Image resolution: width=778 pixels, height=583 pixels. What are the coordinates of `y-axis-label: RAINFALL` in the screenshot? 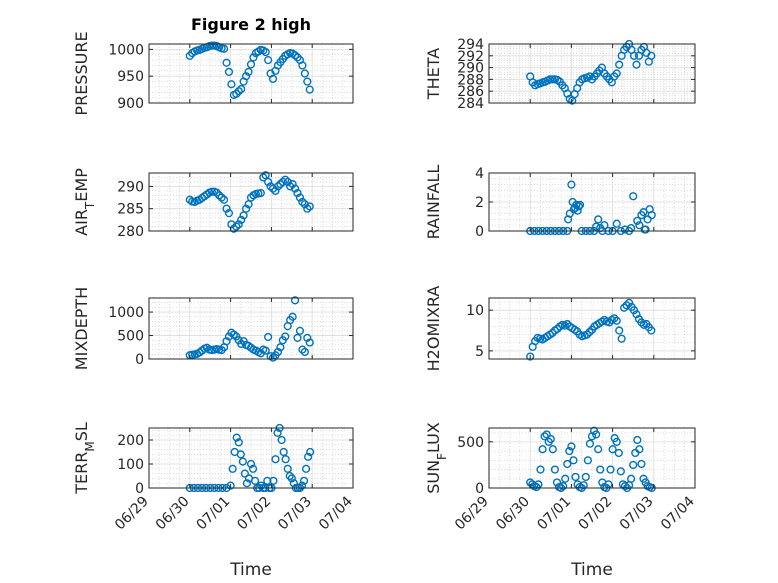 It's located at (433, 202).